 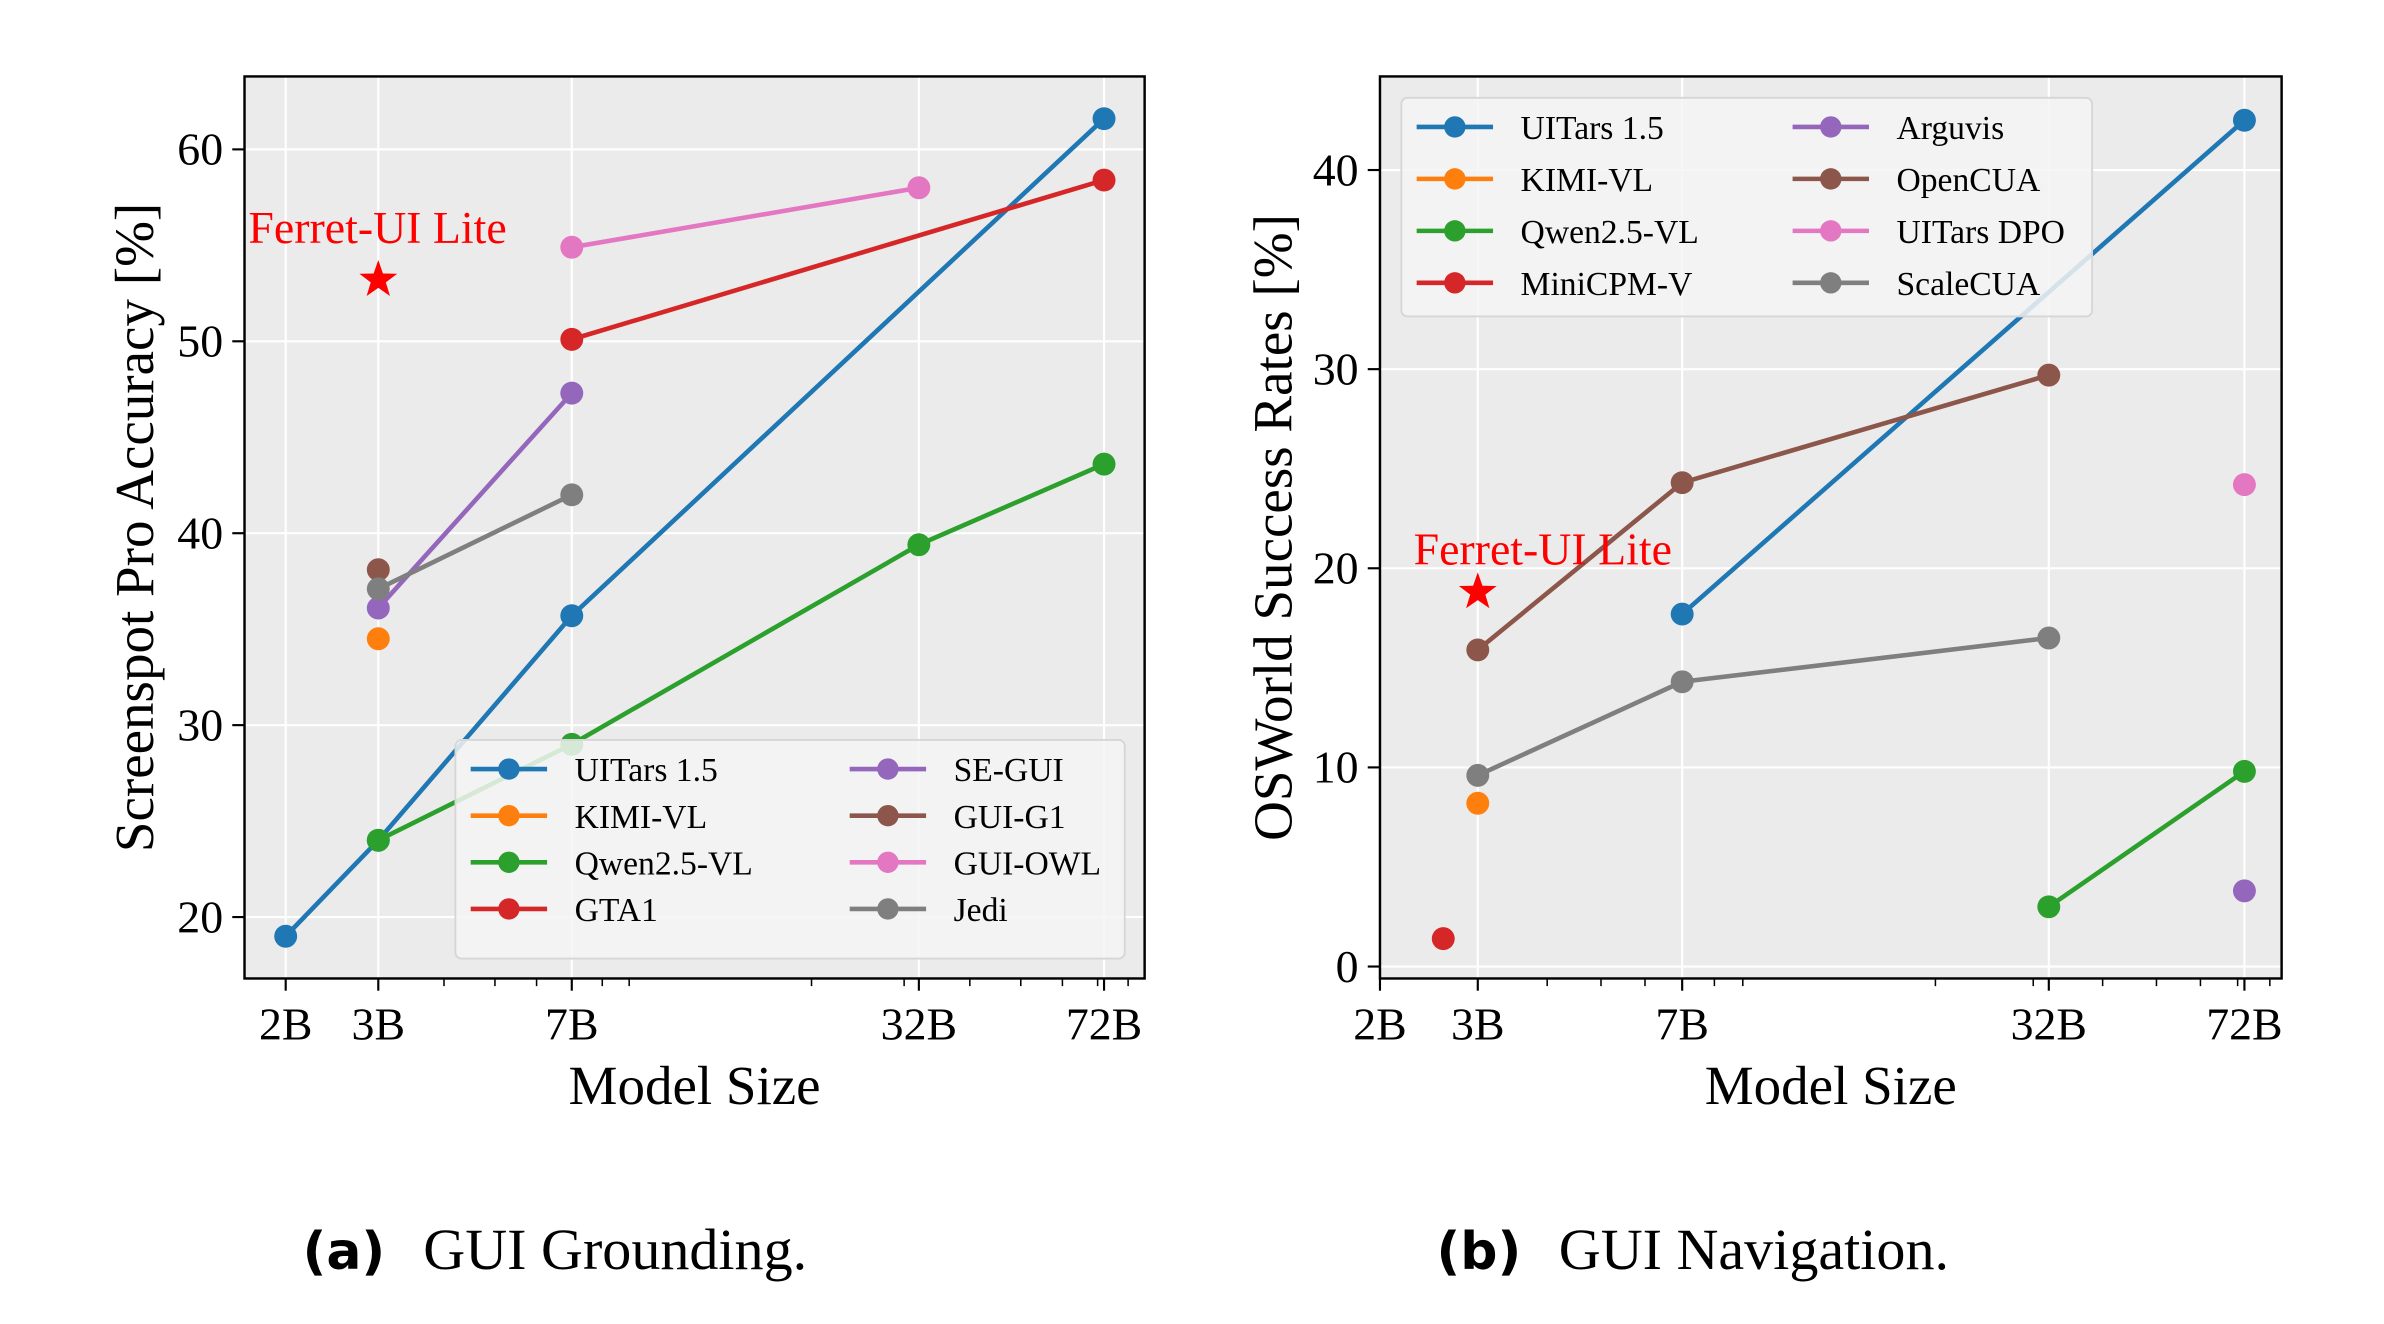 I want to click on legend-item-qwen2-5-vl: Qwen2.5-VL, so click(x=1557, y=232).